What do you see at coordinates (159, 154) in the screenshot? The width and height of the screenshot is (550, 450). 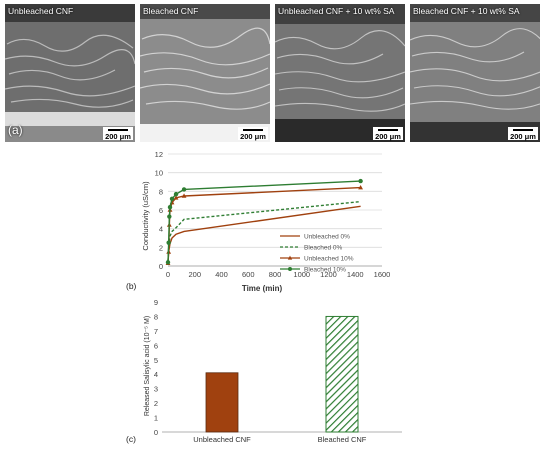 I see `y-tick-label: 12` at bounding box center [159, 154].